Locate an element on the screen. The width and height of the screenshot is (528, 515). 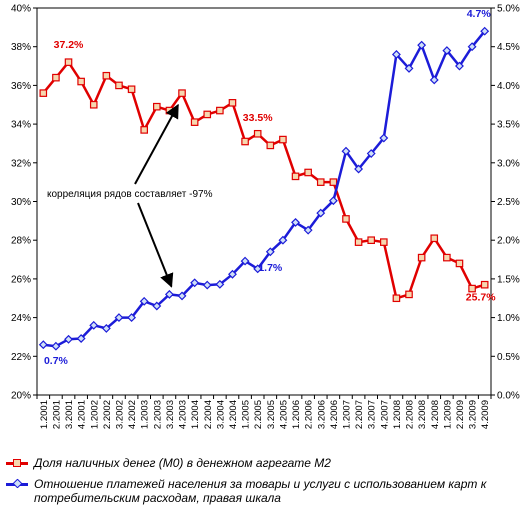
right-axis-tick-label: 4.0% is located at coordinates (508, 86).